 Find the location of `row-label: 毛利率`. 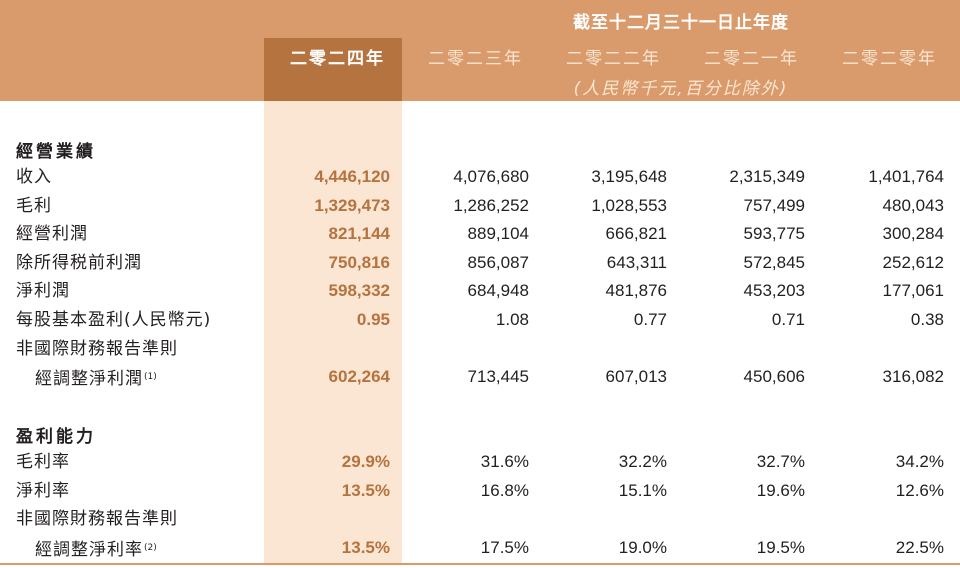

row-label: 毛利率 is located at coordinates (43, 462).